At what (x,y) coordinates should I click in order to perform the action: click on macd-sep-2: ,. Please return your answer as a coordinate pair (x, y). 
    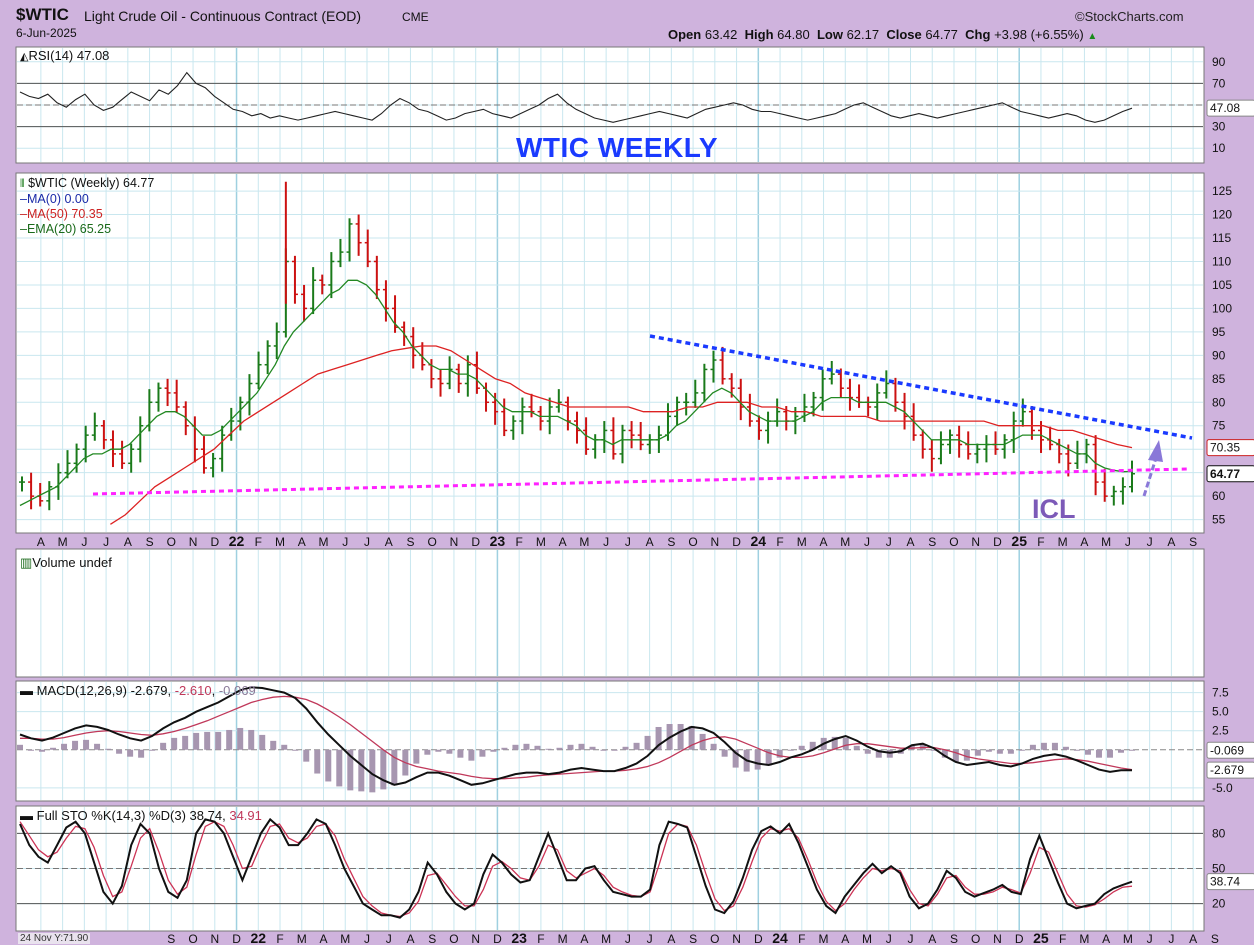
    Looking at the image, I should click on (213, 690).